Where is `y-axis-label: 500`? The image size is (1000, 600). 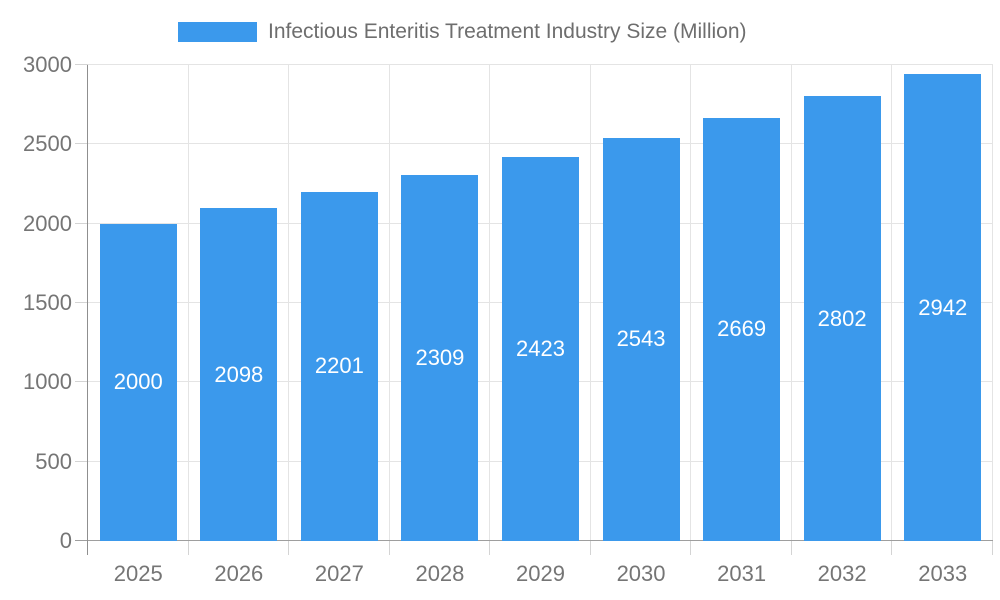 y-axis-label: 500 is located at coordinates (53, 461).